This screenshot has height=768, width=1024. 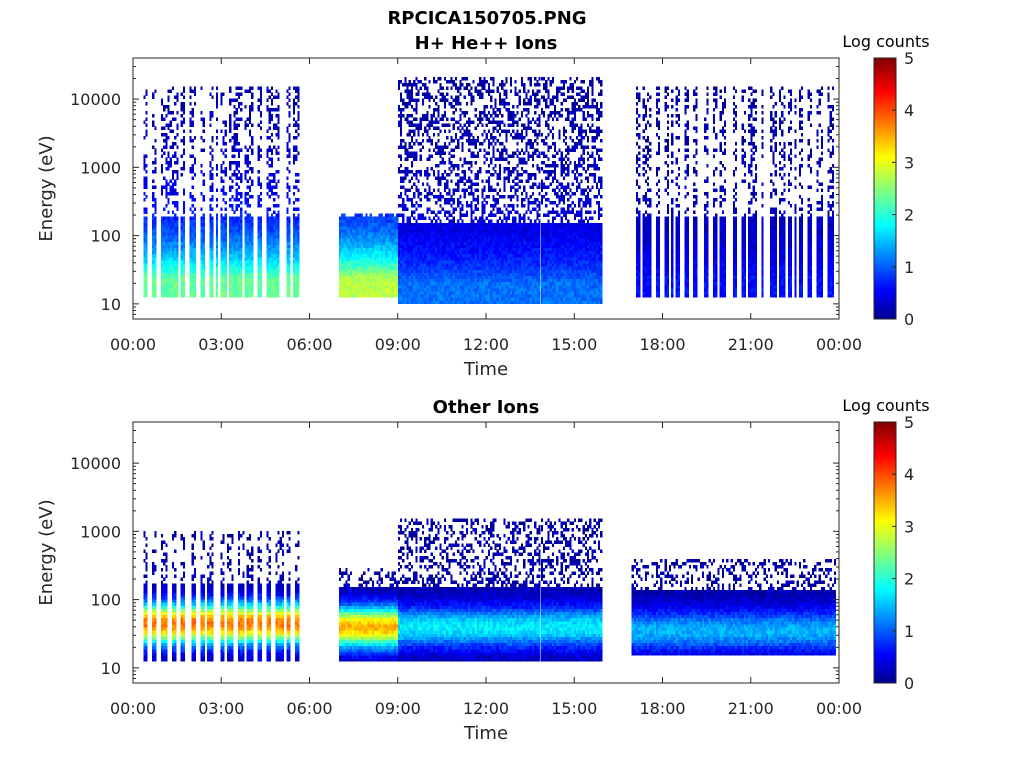 I want to click on figure-title: RPCICA150705.PNG, so click(x=486, y=18).